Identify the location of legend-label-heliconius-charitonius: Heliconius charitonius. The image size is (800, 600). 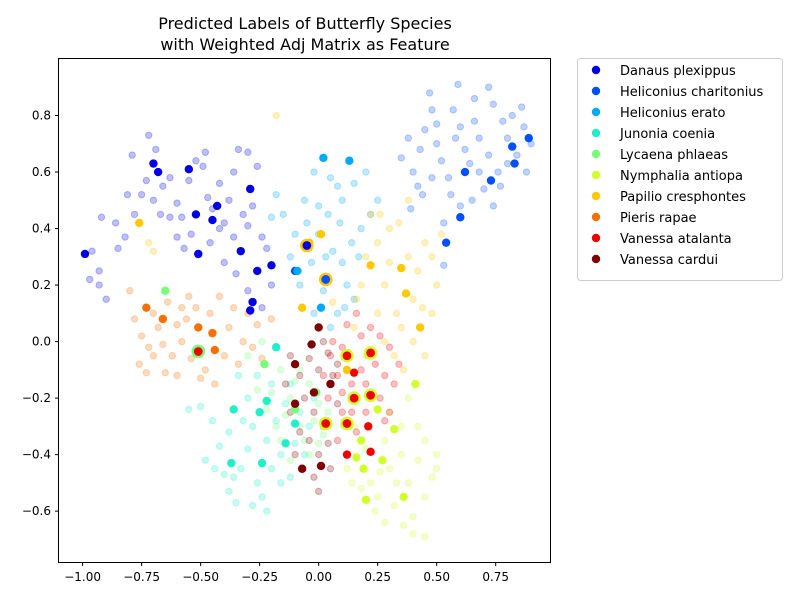
(692, 92).